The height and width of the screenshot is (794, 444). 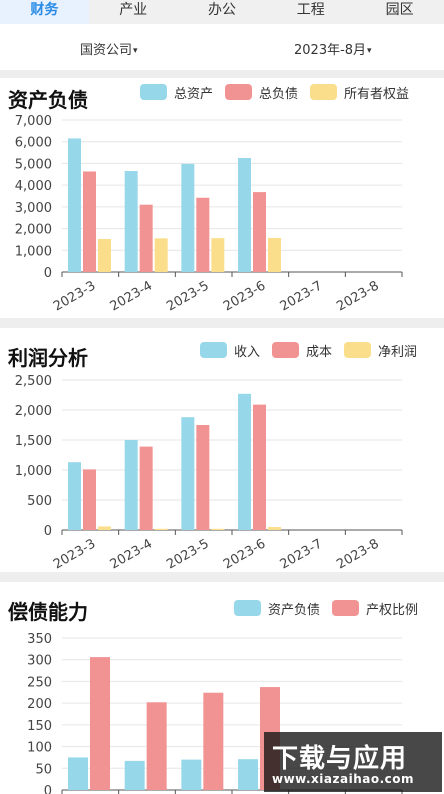 What do you see at coordinates (222, 47) in the screenshot?
I see `filter-bar: 国资公司▾ 2023年-8月▾` at bounding box center [222, 47].